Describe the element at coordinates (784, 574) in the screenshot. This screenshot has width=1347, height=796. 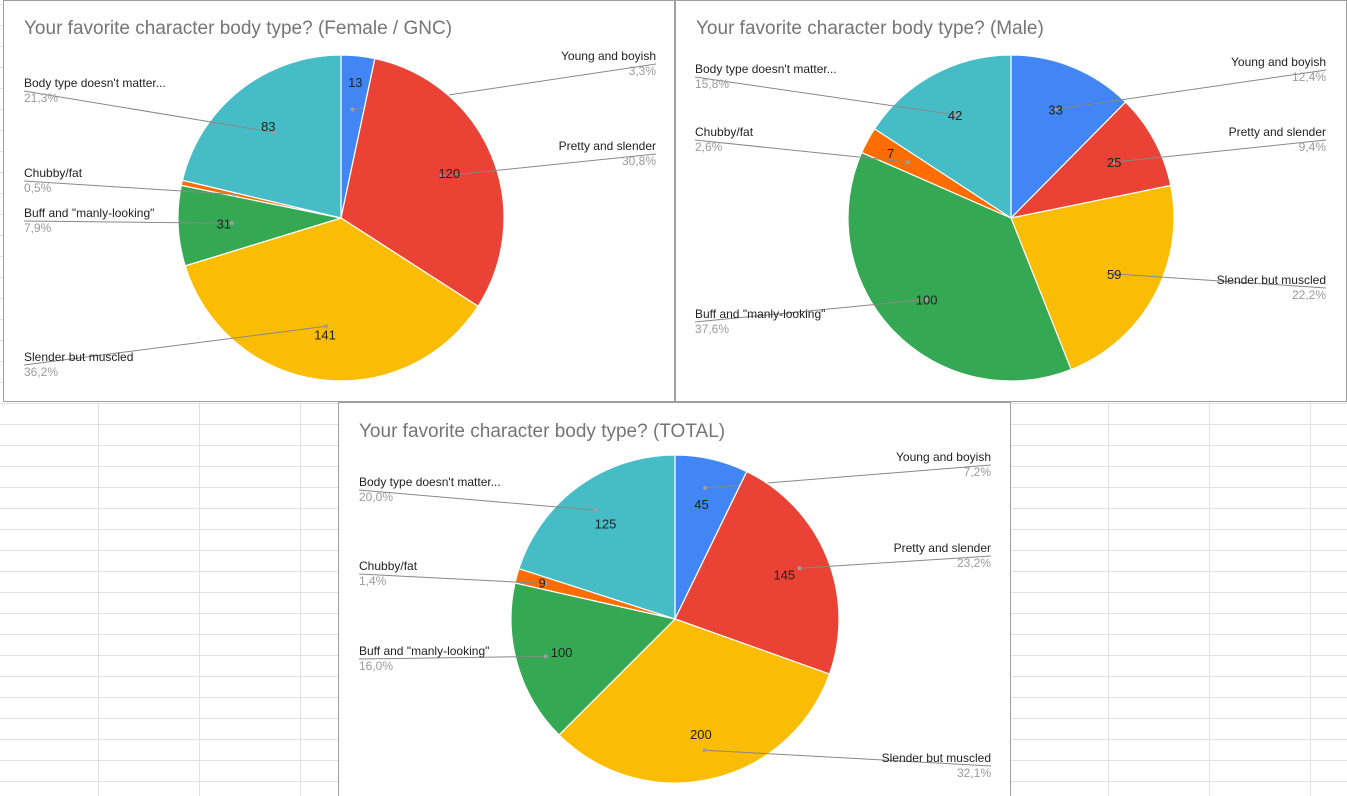
I see `slice-value-label: 145` at that location.